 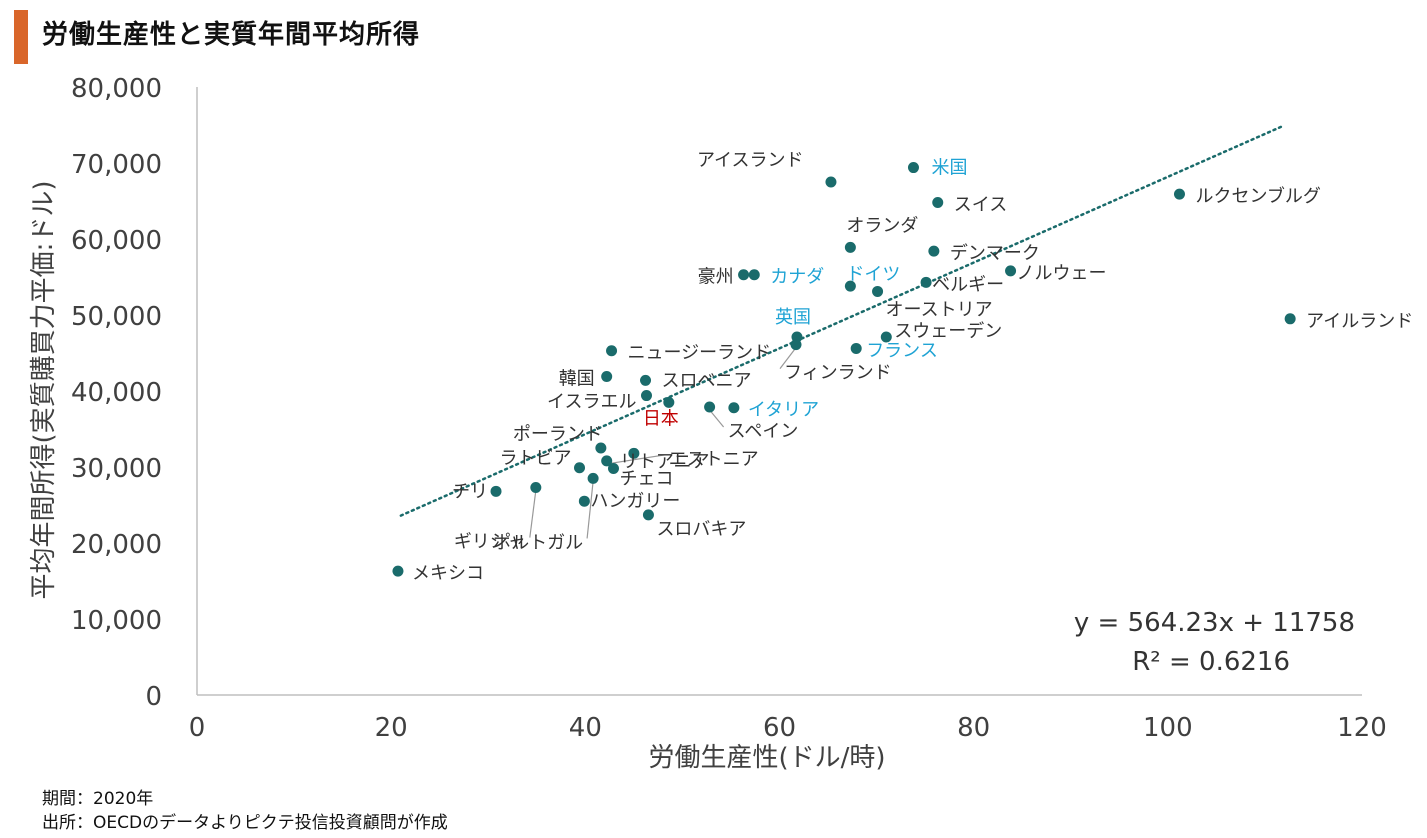 What do you see at coordinates (750, 160) in the screenshot?
I see `point-label: アイスランド` at bounding box center [750, 160].